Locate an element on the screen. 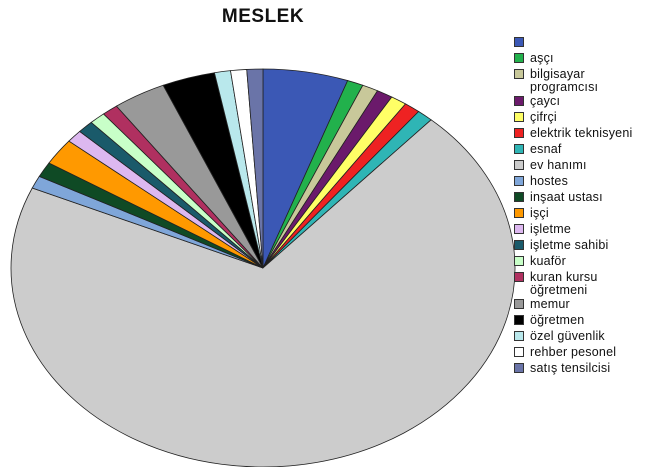 This screenshot has width=670, height=467. legend-item: işletme sahibi is located at coordinates (592, 246).